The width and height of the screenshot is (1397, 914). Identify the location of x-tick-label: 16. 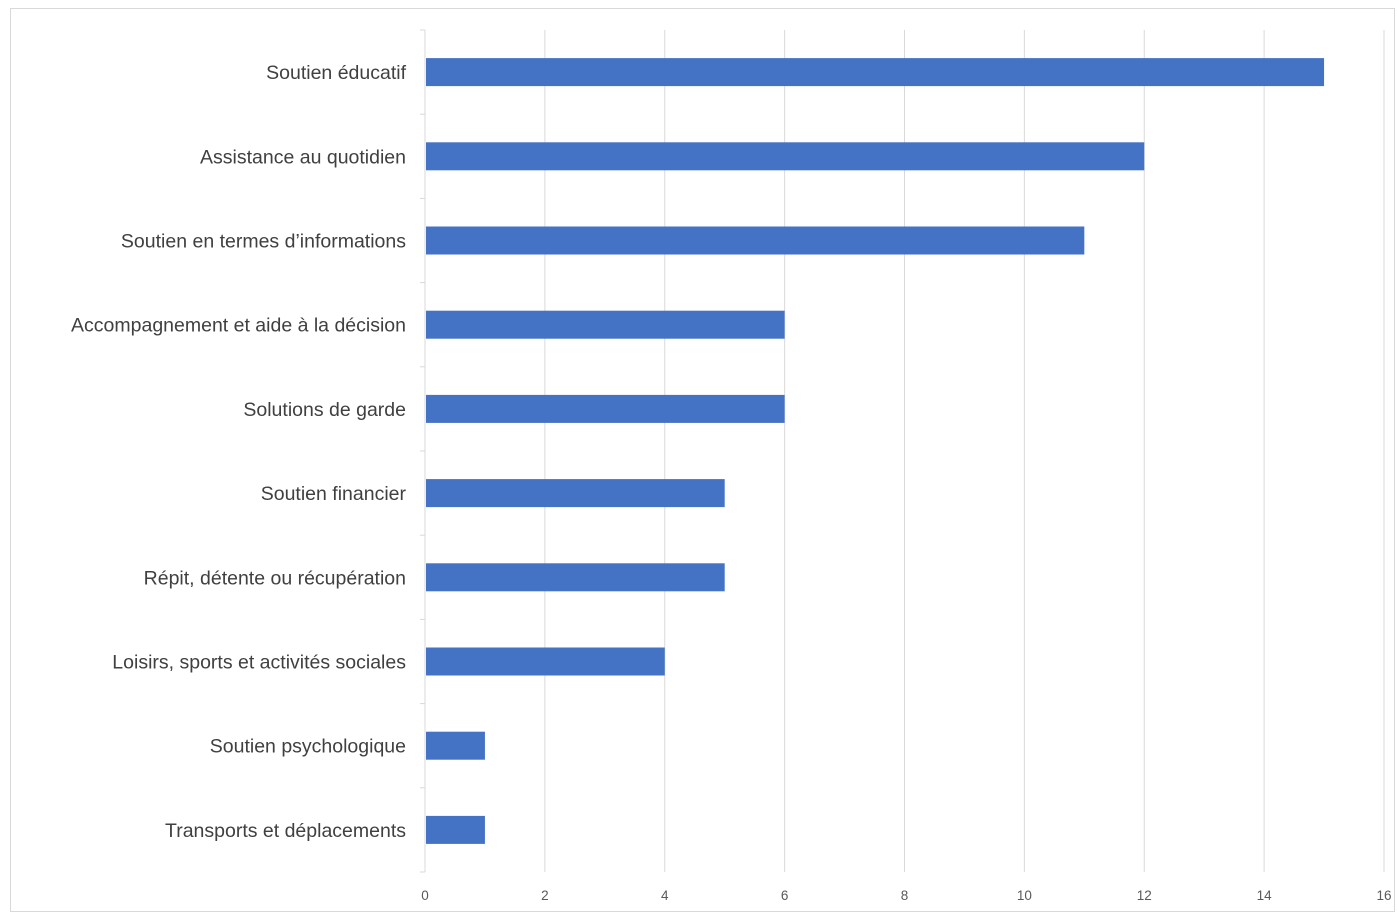
(1383, 895).